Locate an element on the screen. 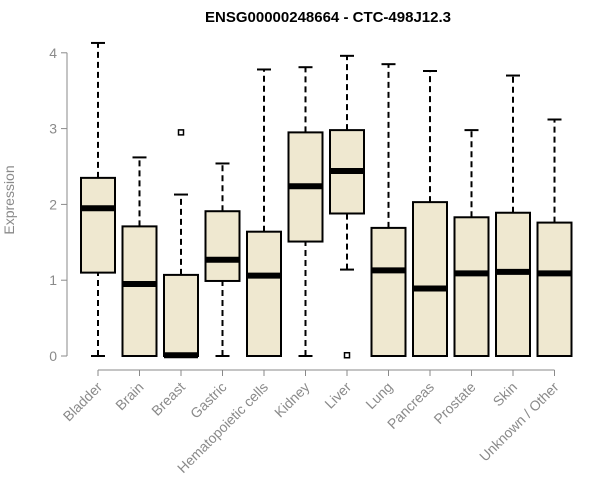  y-axis: 0 1 2 3 4 is located at coordinates (58, 204).